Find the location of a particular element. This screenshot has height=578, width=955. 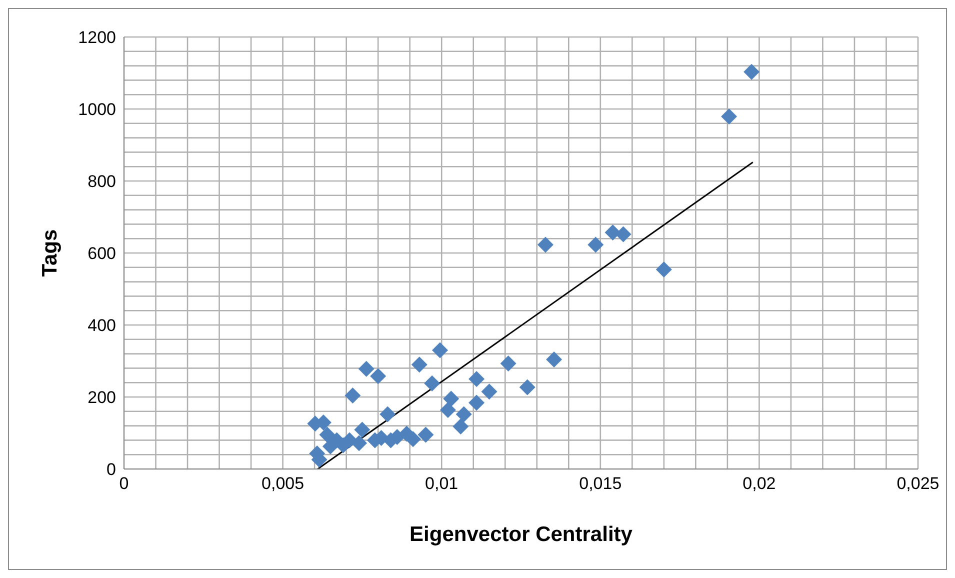

y-tick-label: 1200 is located at coordinates (97, 38).